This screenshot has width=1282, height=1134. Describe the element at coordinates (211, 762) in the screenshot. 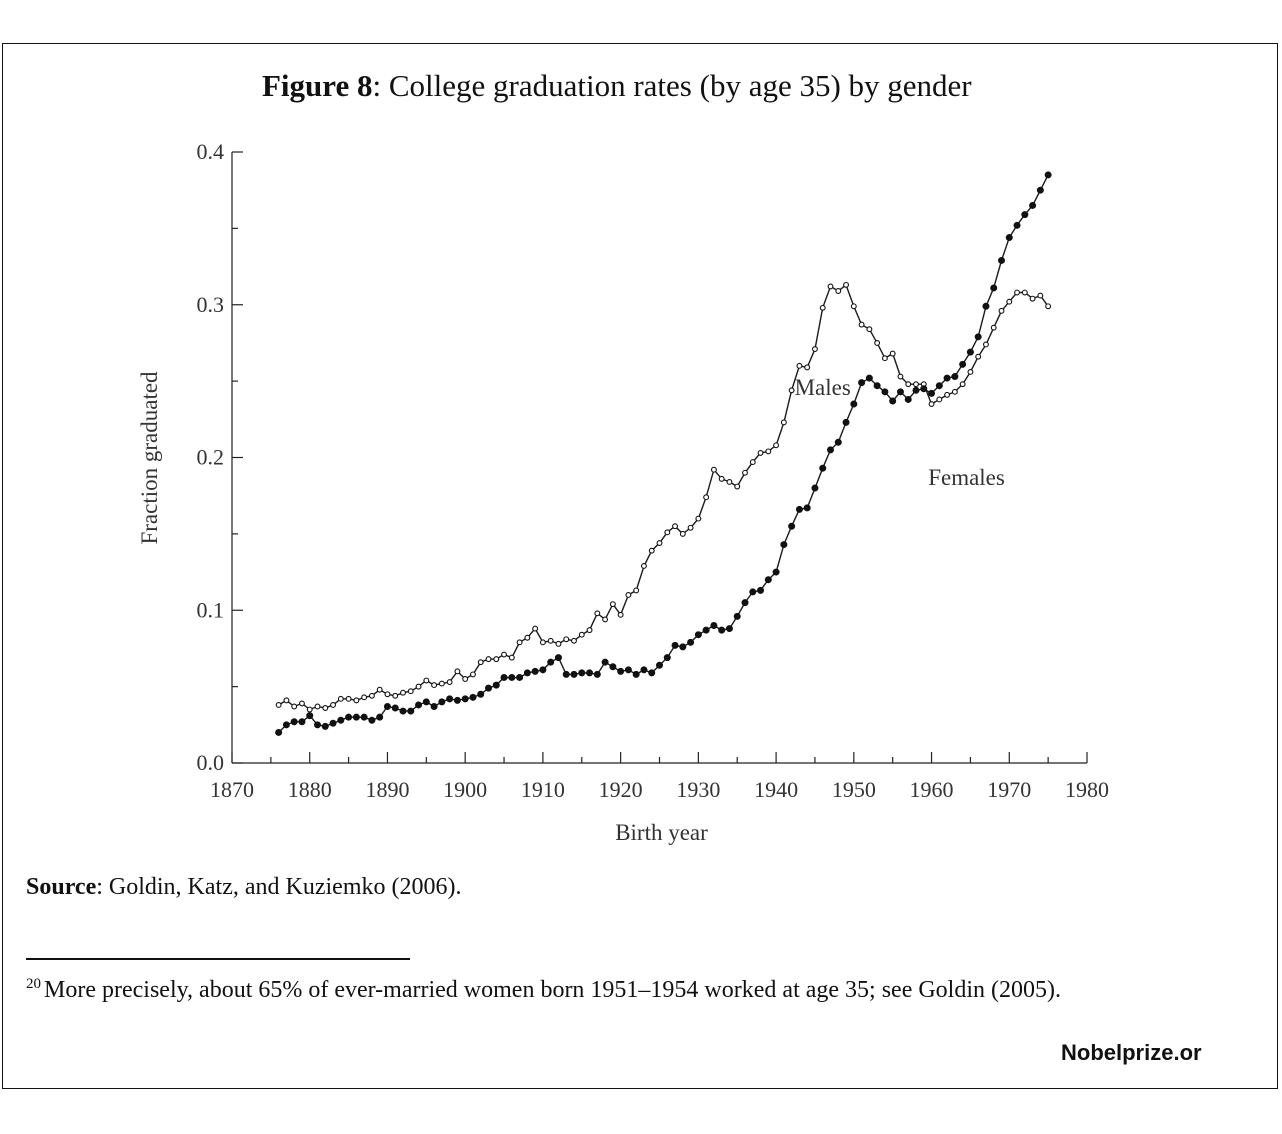

I see `y-tick-label: 0.0` at that location.